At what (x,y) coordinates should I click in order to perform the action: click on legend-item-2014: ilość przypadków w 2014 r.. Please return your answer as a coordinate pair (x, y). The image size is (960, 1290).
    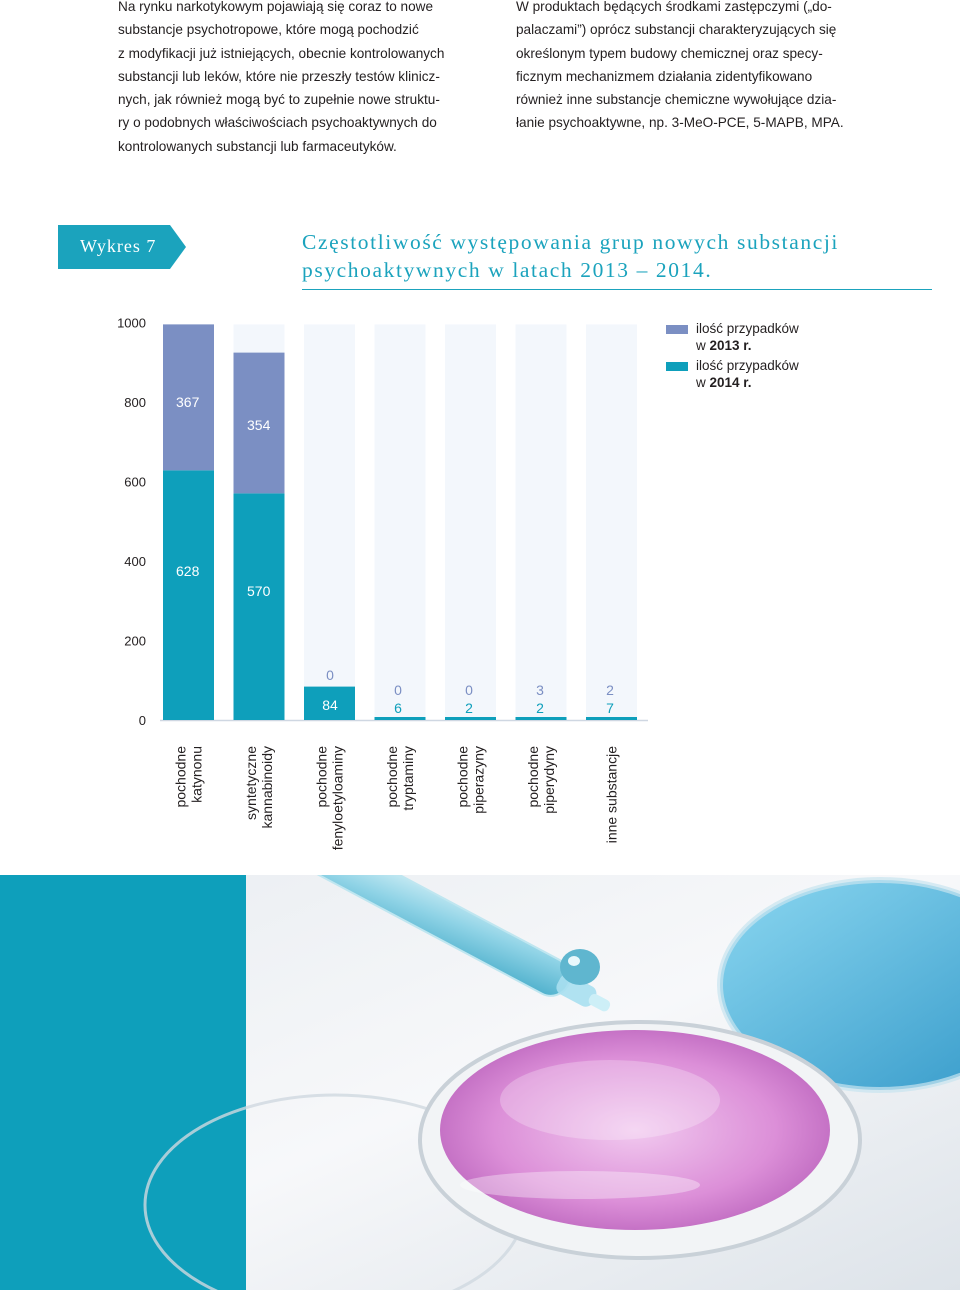
    Looking at the image, I should click on (796, 375).